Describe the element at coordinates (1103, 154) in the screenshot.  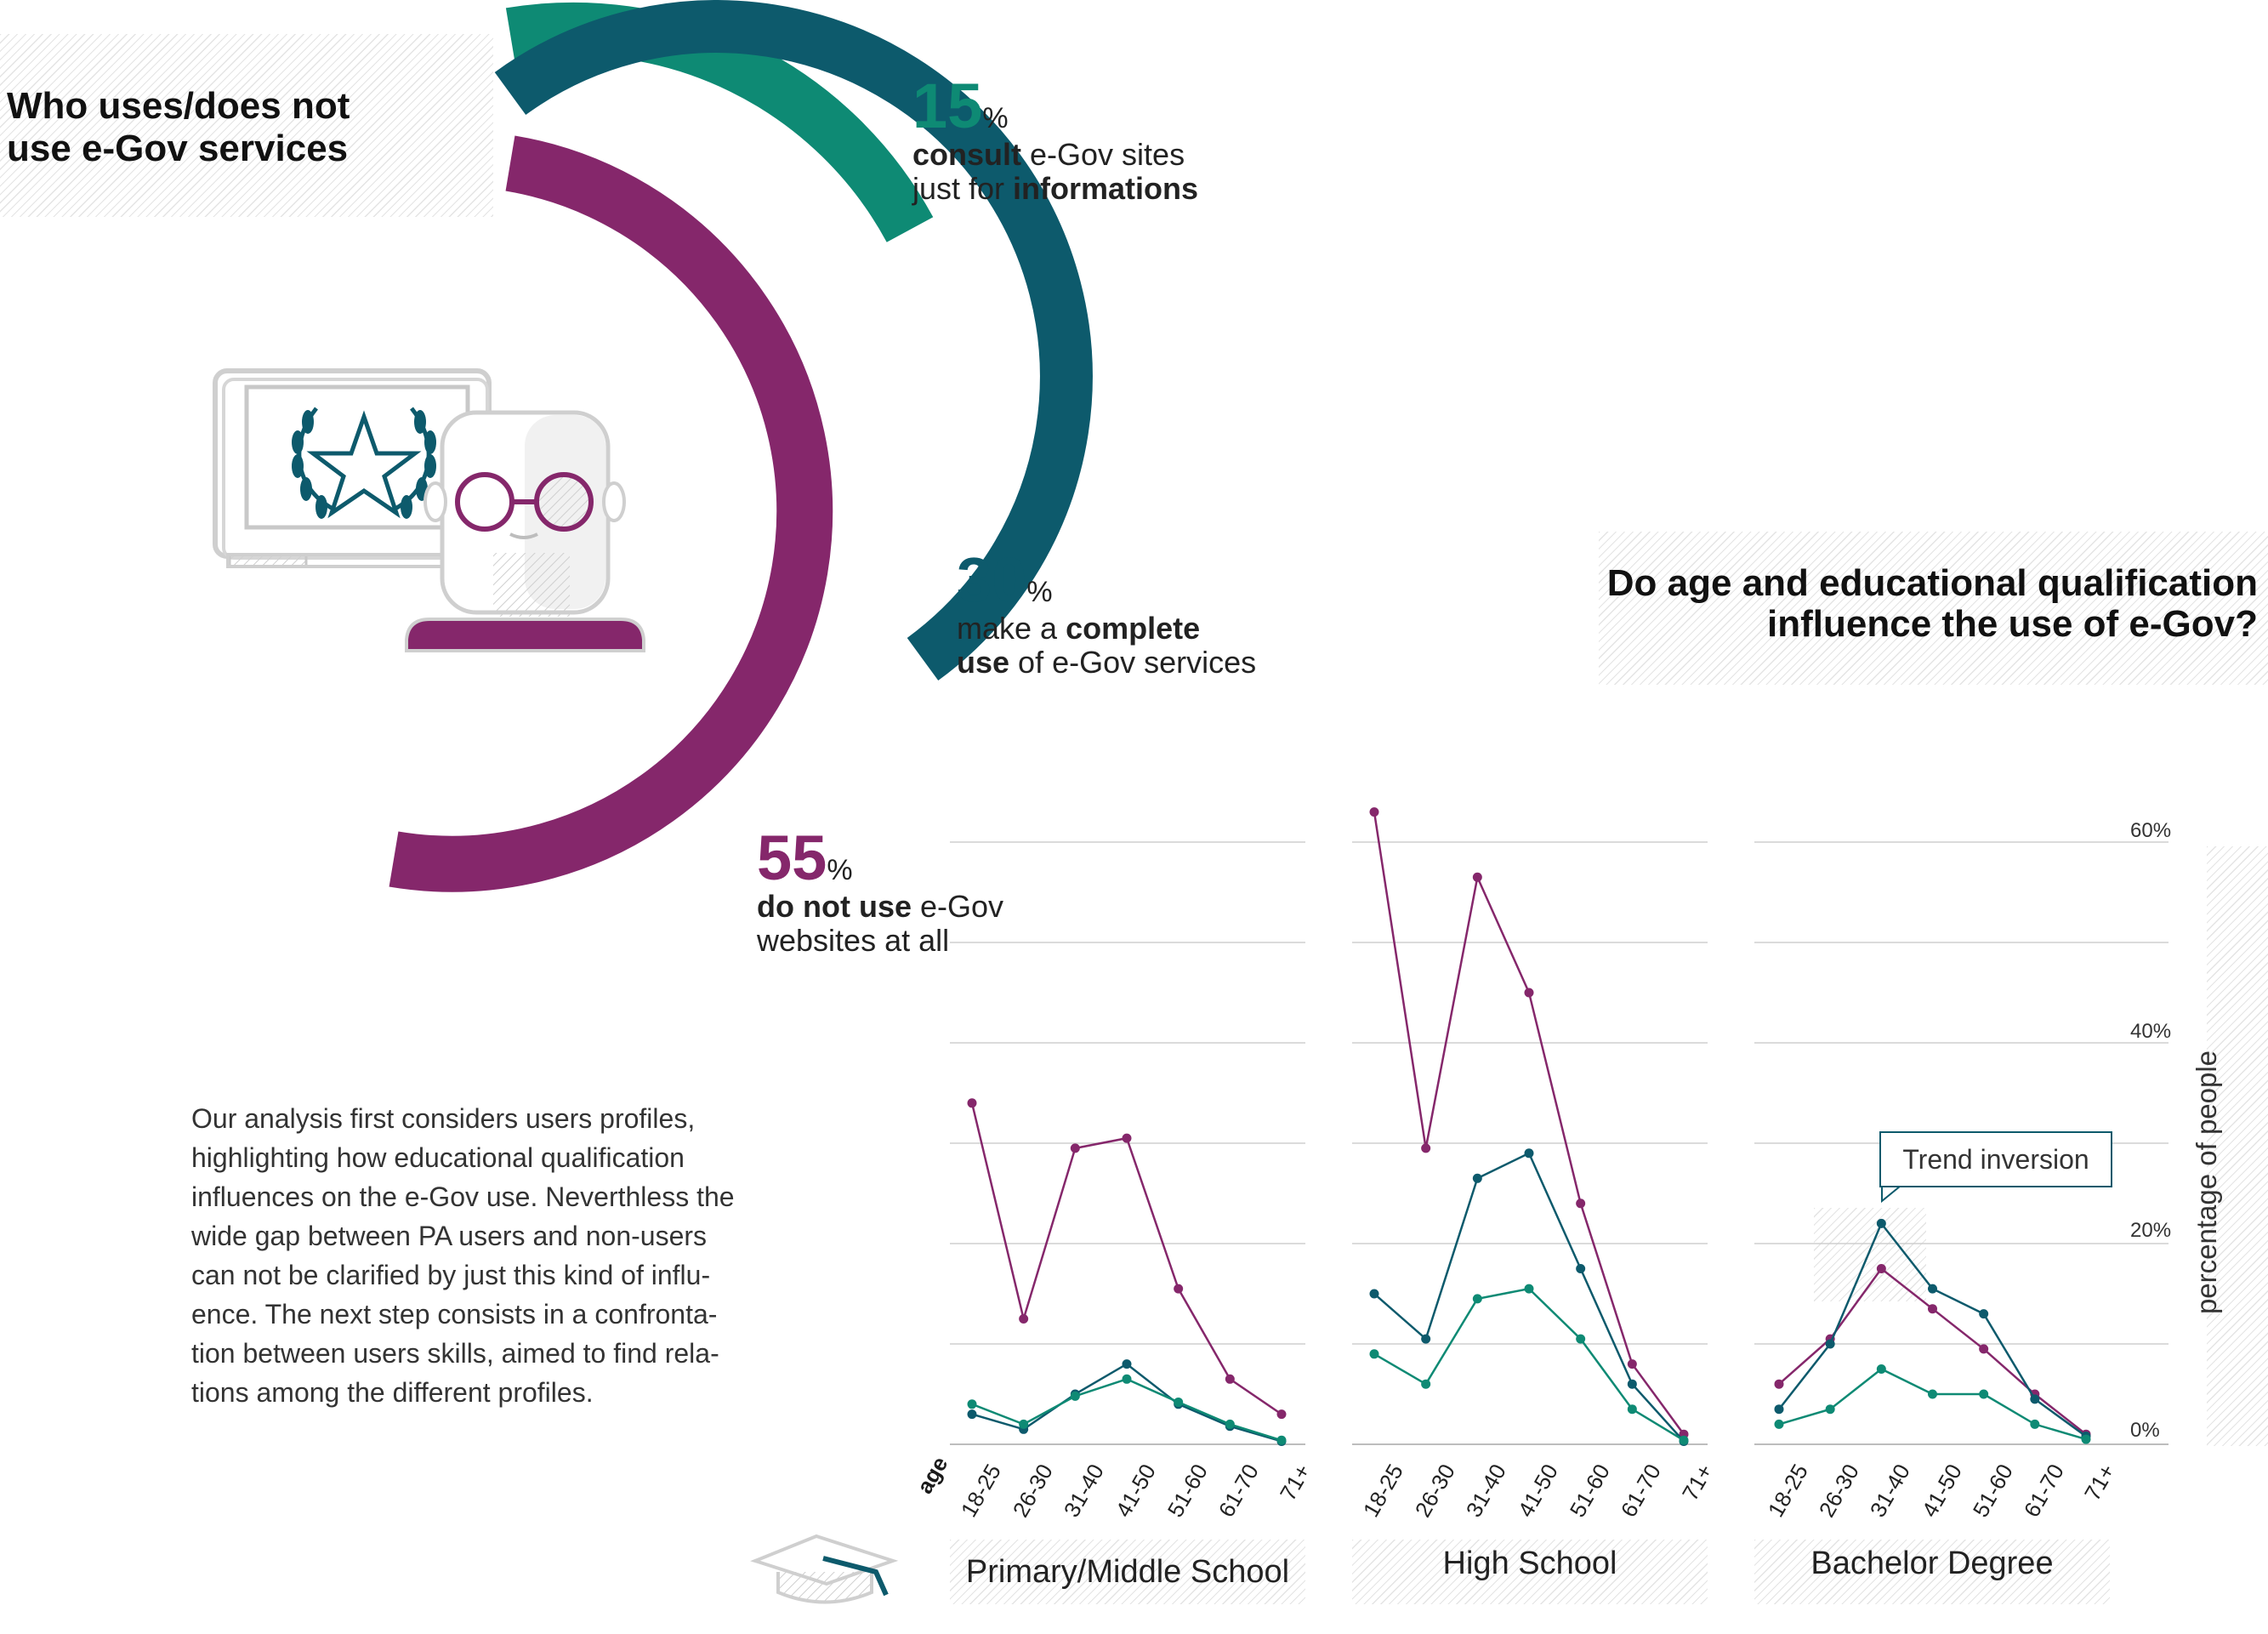
I see `stat-informations-rest-1: e-Gov sites` at that location.